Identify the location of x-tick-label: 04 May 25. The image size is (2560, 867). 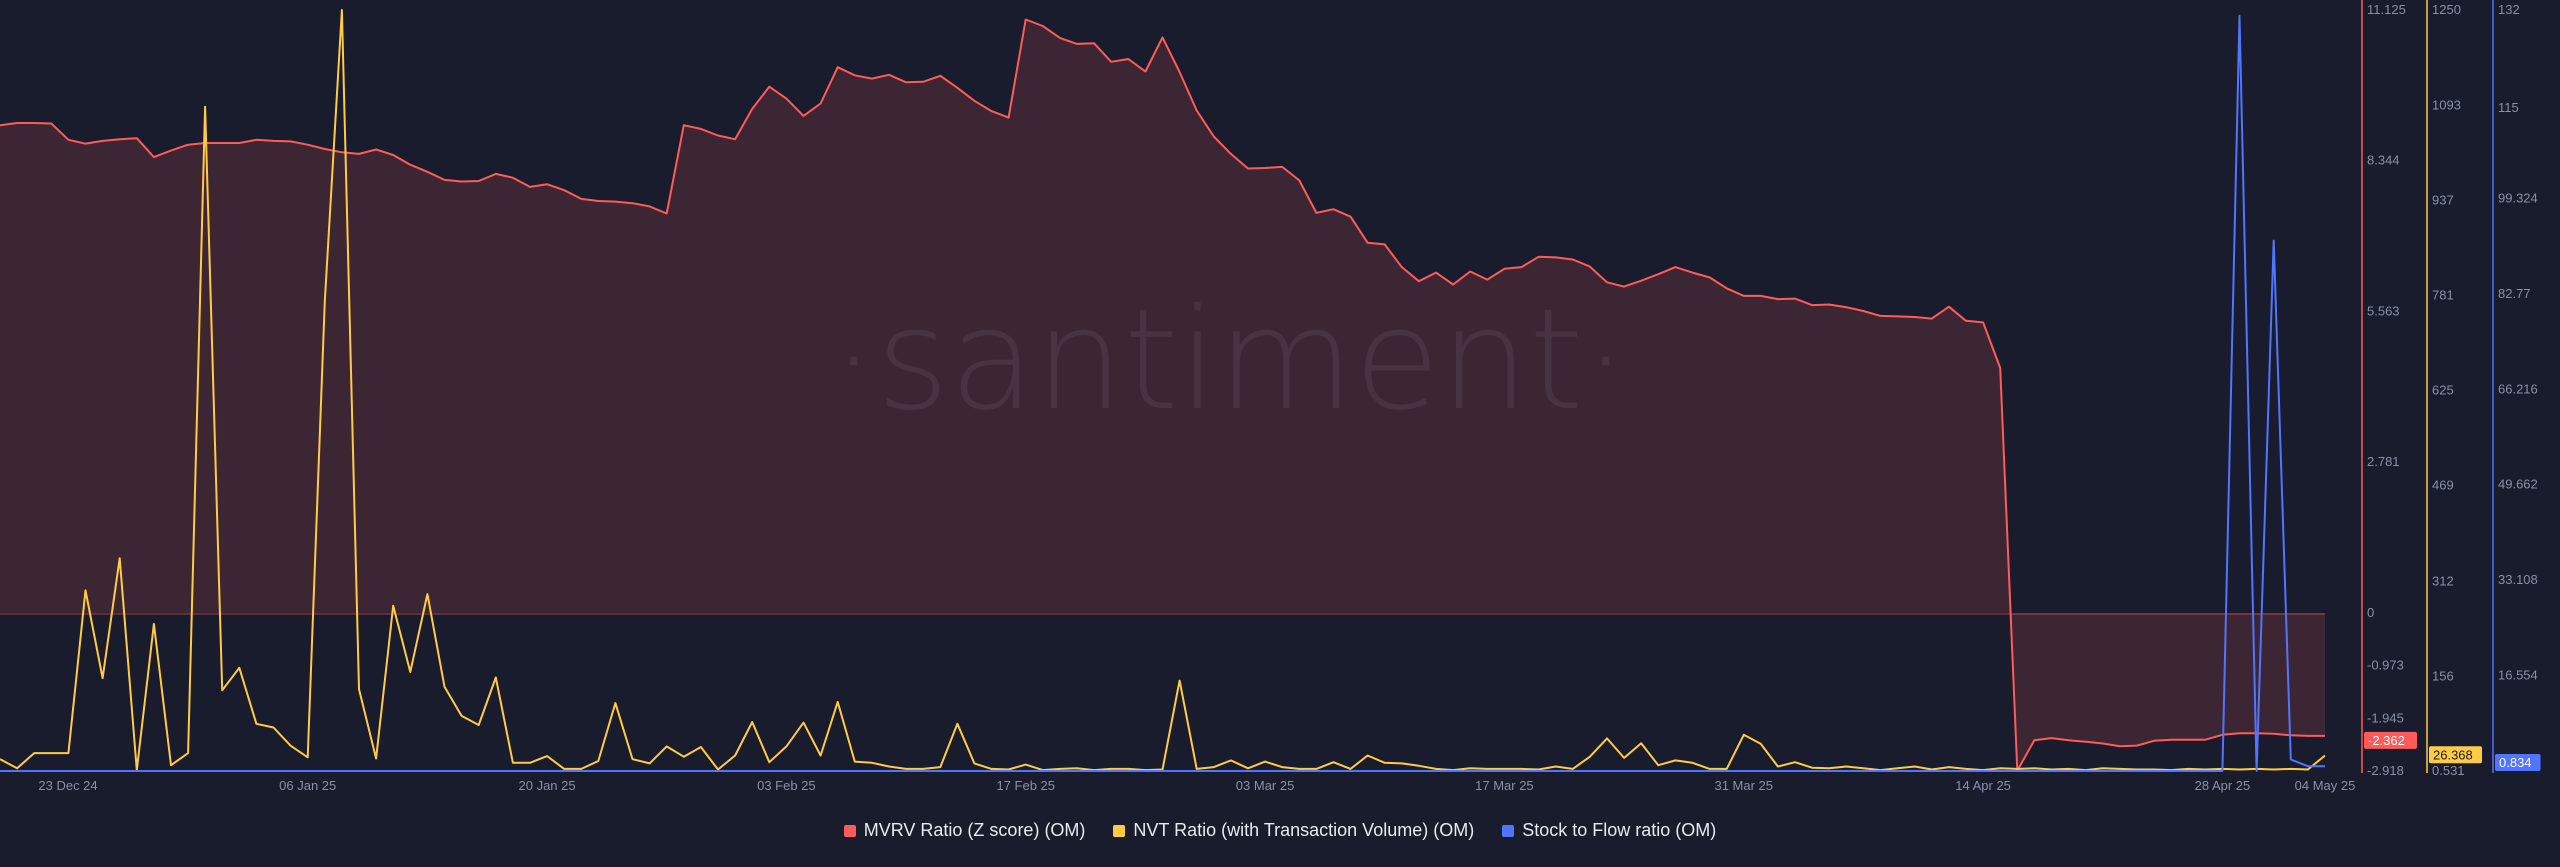
(2325, 785).